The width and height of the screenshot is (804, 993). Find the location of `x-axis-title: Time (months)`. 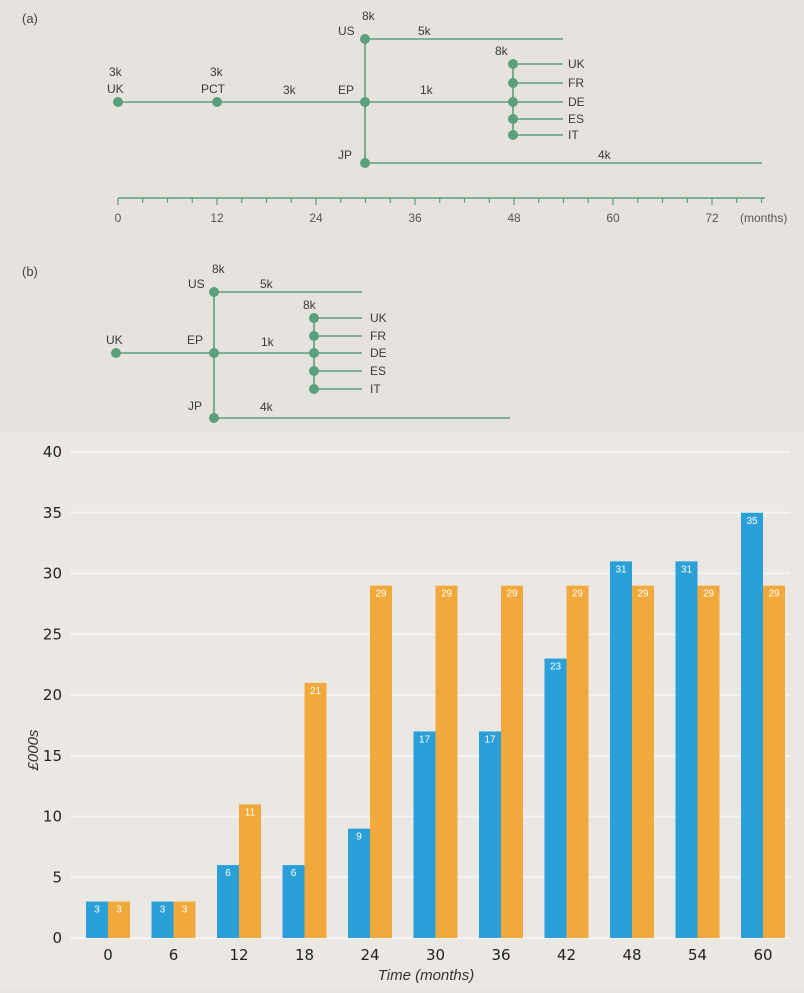

x-axis-title: Time (months) is located at coordinates (426, 975).